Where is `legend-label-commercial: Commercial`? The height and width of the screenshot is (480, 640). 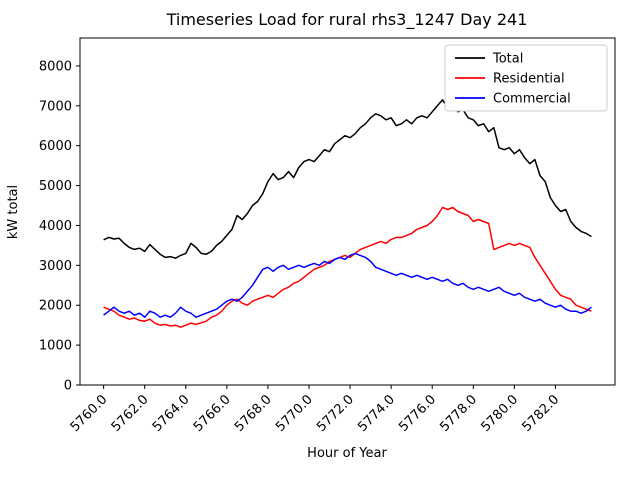
legend-label-commercial: Commercial is located at coordinates (532, 99).